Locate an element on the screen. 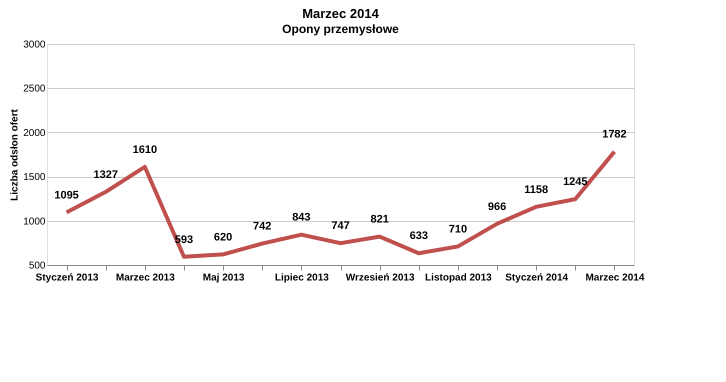 This screenshot has height=382, width=726. data-label: 1245 is located at coordinates (575, 182).